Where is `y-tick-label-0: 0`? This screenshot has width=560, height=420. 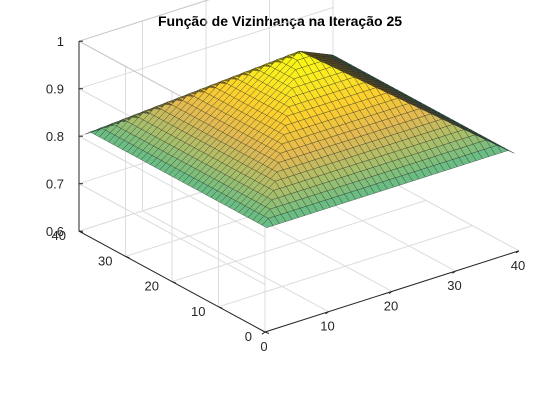
y-tick-label-0: 0 is located at coordinates (248, 336).